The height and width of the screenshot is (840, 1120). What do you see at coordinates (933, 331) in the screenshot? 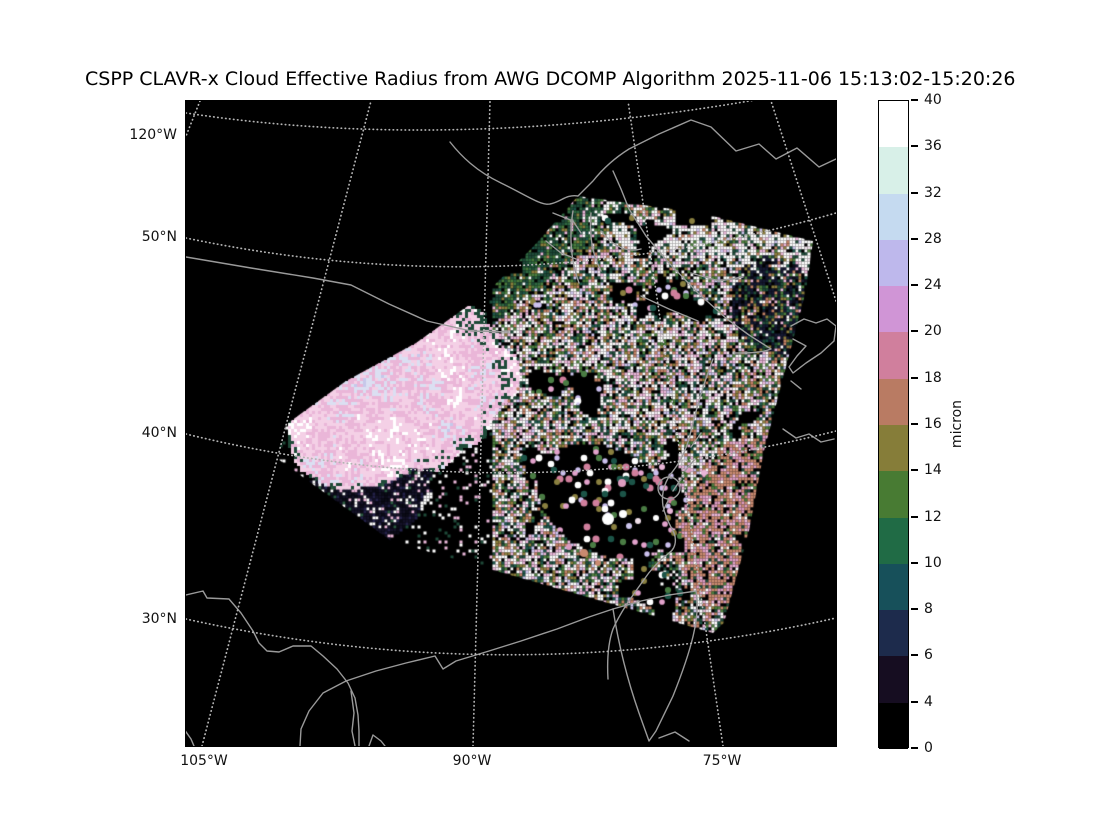
I see `colorbar-tick-label: 20` at bounding box center [933, 331].